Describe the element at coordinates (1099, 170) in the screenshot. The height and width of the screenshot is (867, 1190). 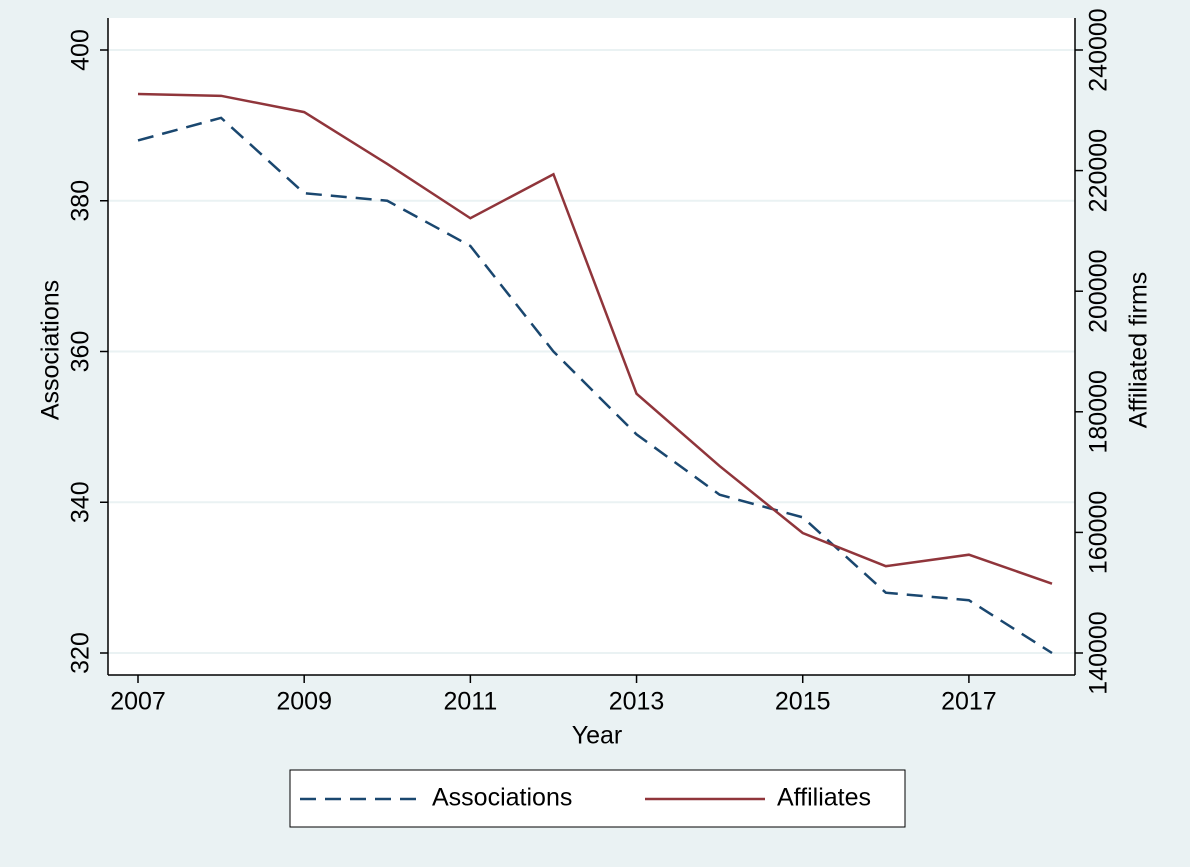
I see `y2-tick-label: 220000` at that location.